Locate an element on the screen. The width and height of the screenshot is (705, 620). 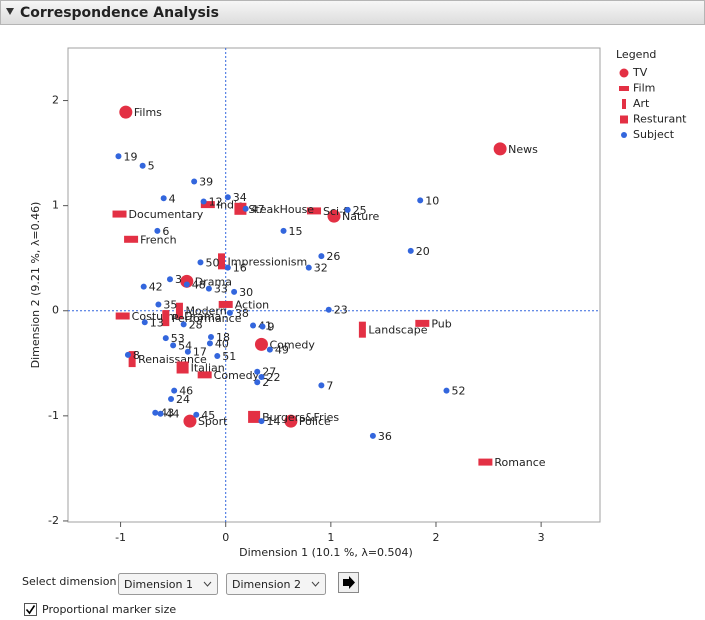
y-tick-label: 0 is located at coordinates (55, 310).